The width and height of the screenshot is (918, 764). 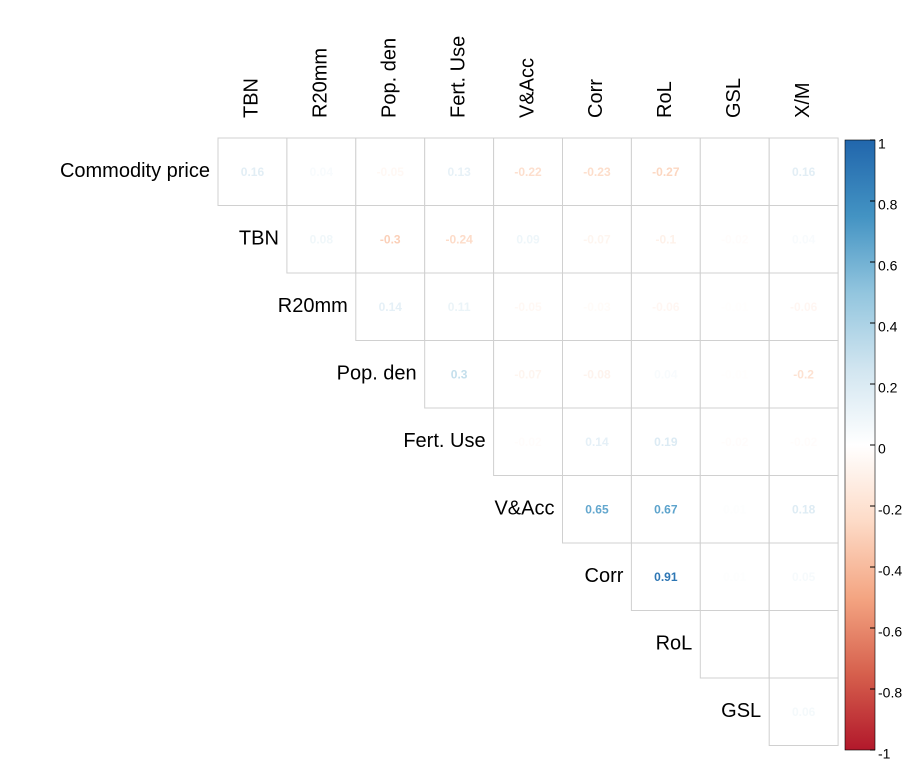 I want to click on row-label: Corr, so click(x=604, y=576).